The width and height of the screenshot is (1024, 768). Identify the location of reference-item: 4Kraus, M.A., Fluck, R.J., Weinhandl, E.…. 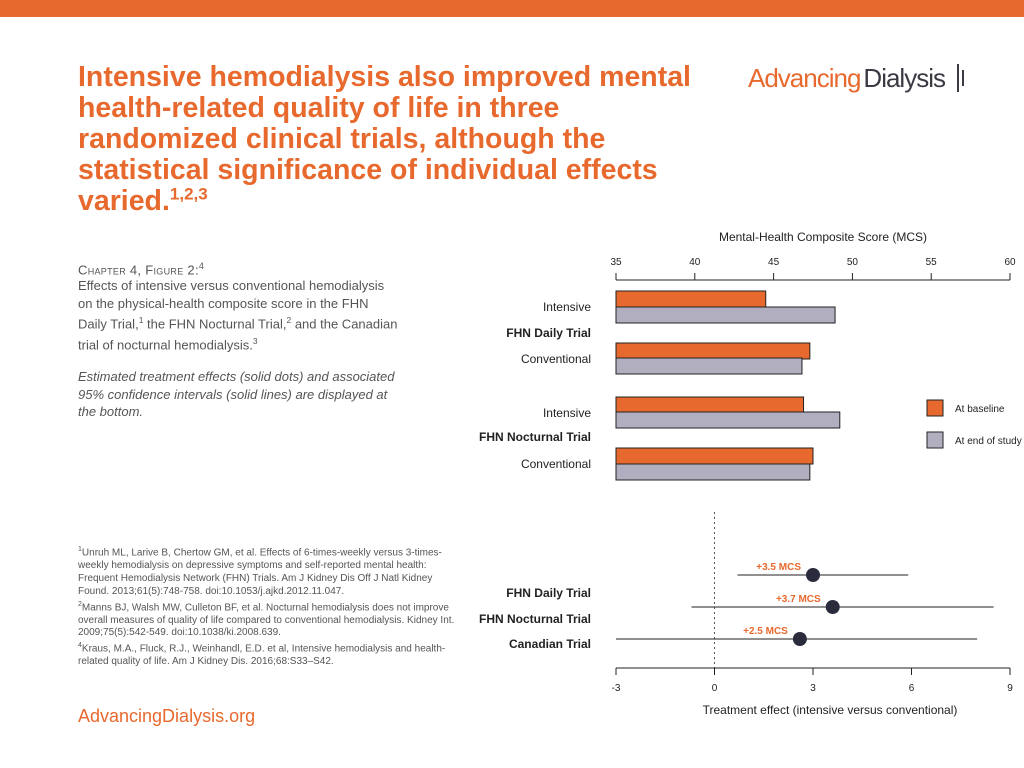
(270, 654).